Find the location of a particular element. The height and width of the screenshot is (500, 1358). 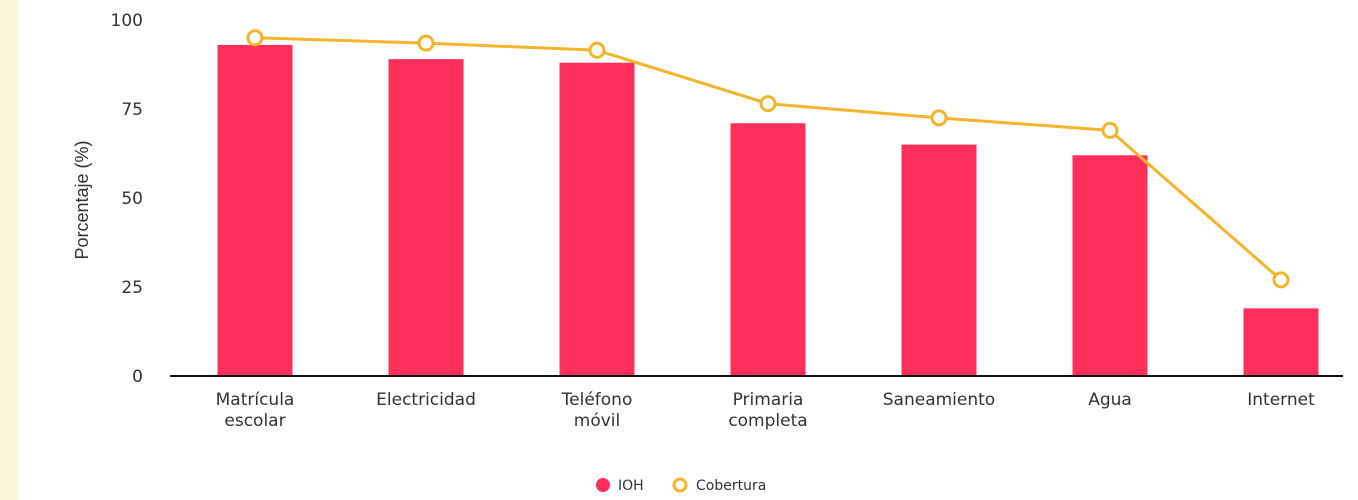

legend-item-cobertura: Cobertura is located at coordinates (719, 485).